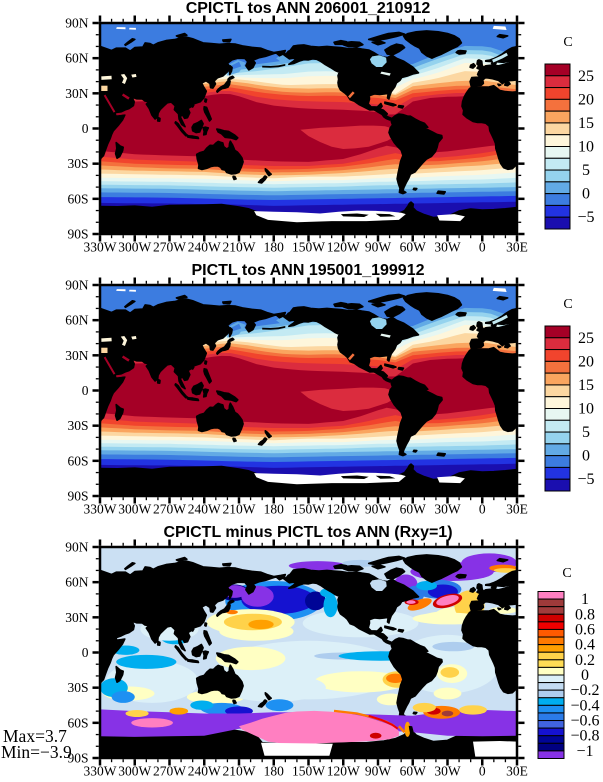  Describe the element at coordinates (584, 721) in the screenshot. I see `svg-text: −0.6` at that location.